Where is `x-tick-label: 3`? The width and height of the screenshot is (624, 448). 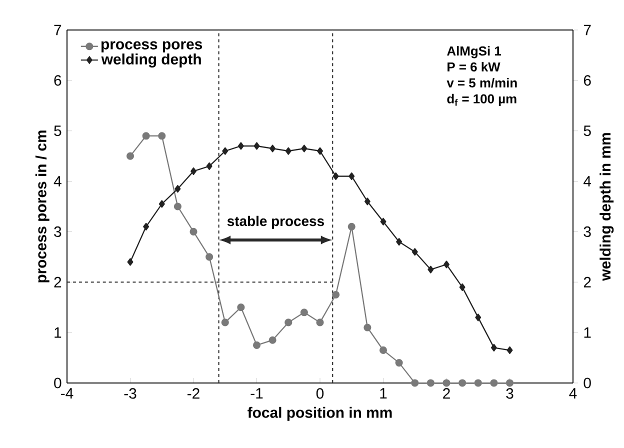
x-tick-label: 3 is located at coordinates (510, 393).